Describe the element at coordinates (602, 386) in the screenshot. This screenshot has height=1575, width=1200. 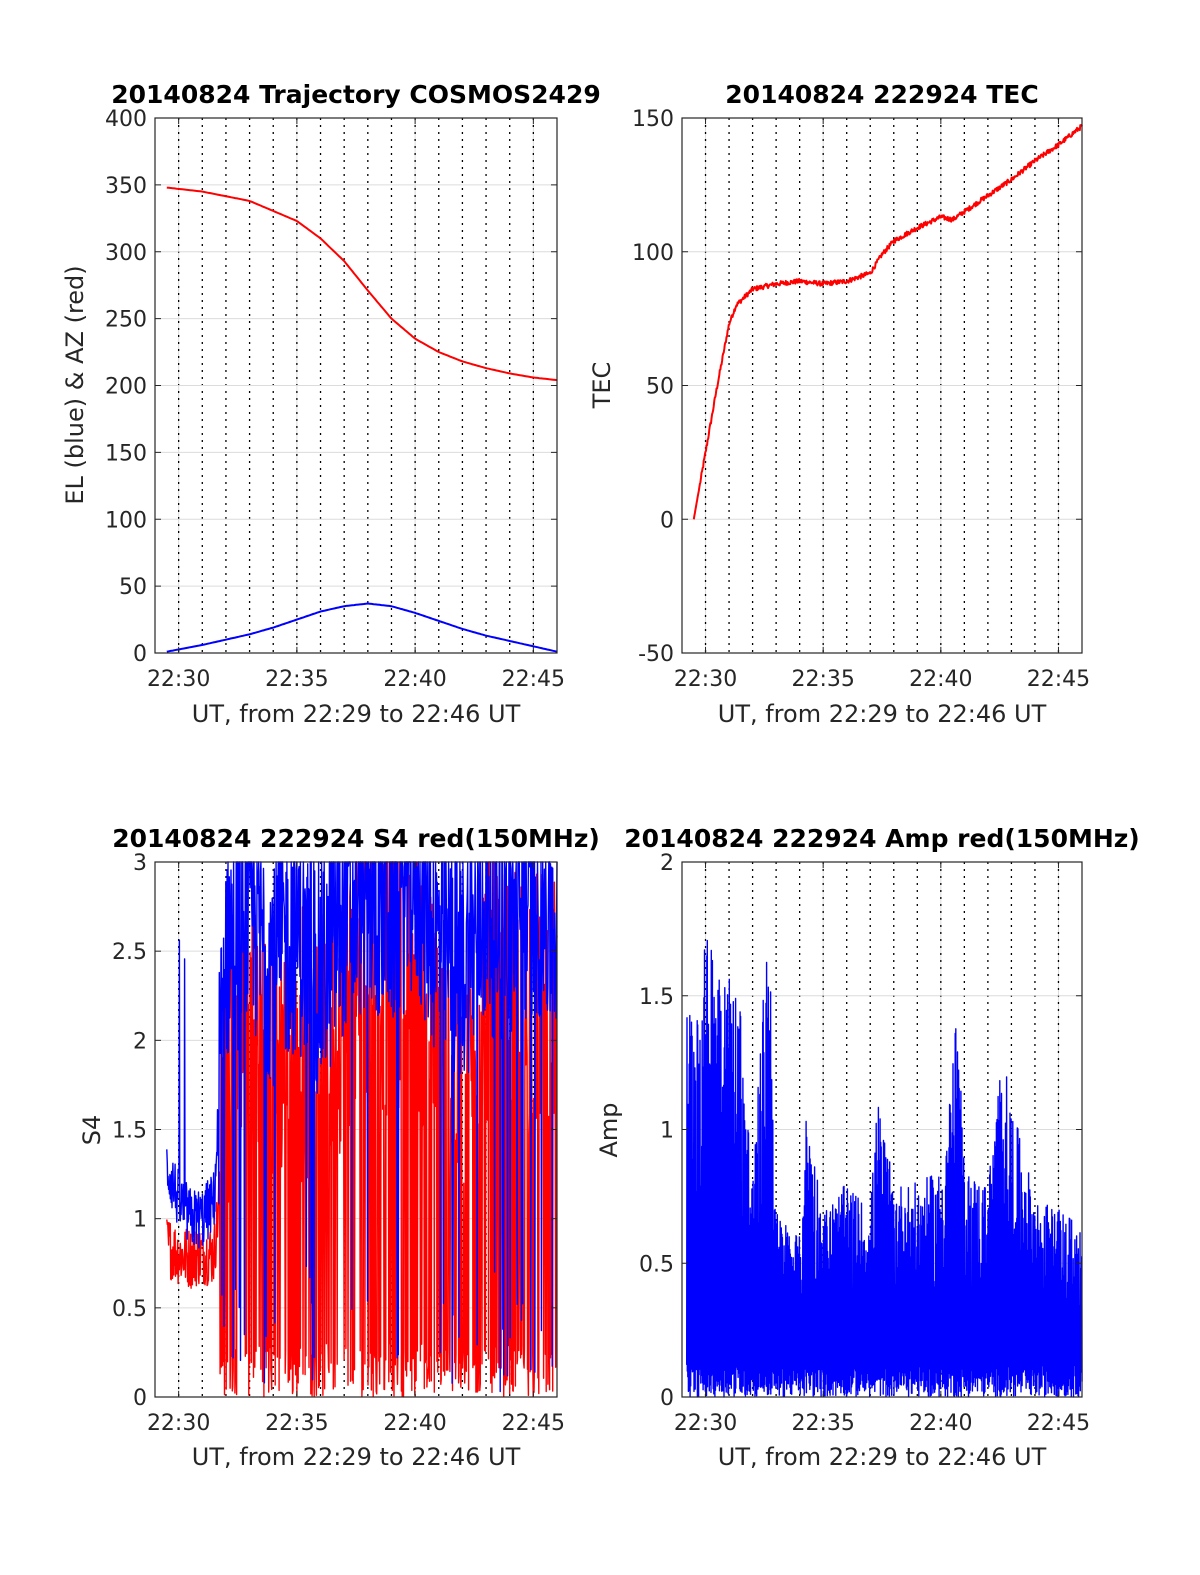
I see `y-axis-label: TEC` at that location.